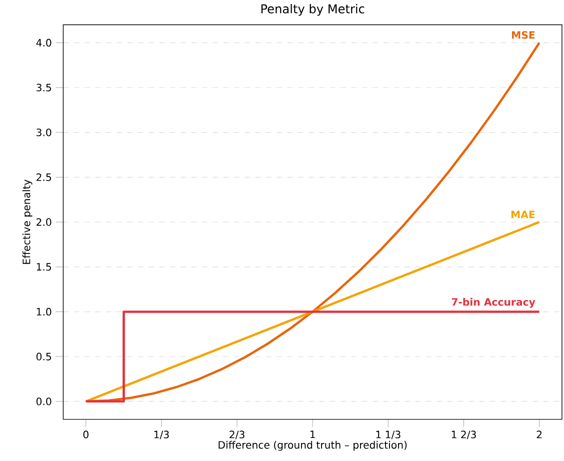  Describe the element at coordinates (44, 401) in the screenshot. I see `y-tick-label: 0.0` at that location.